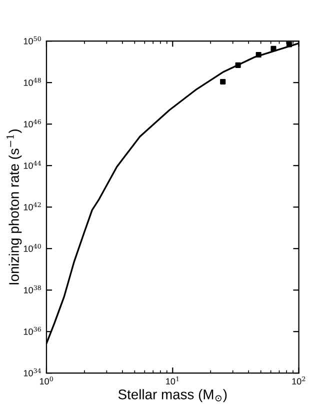 The height and width of the screenshot is (415, 332). Describe the element at coordinates (14, 207) in the screenshot. I see `y-axis-title: Ionizing photon rate (s$^{−1}$)` at that location.